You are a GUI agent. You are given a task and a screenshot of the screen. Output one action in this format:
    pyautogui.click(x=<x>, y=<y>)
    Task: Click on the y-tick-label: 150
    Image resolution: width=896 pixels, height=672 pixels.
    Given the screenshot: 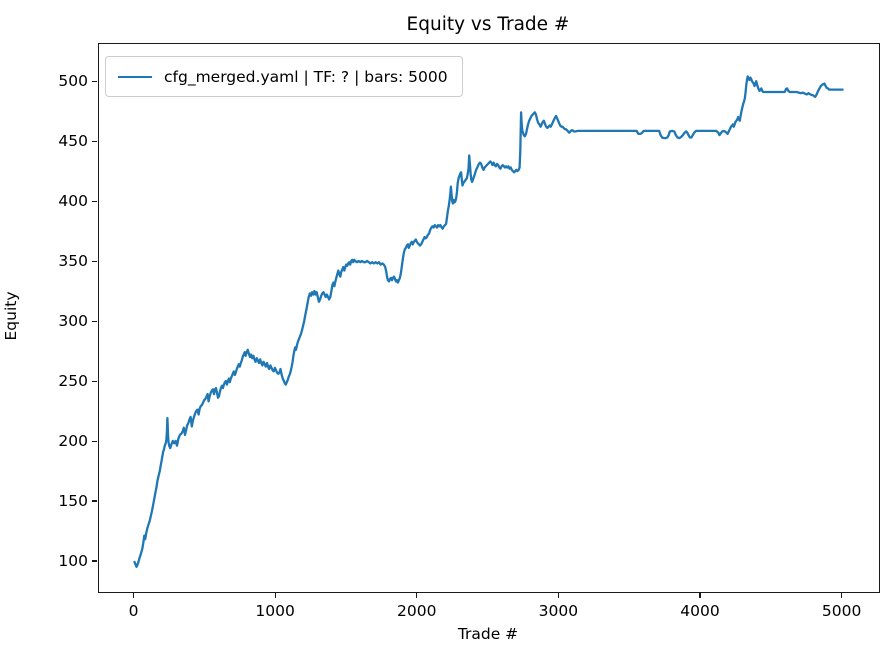 What is the action you would take?
    pyautogui.click(x=73, y=500)
    